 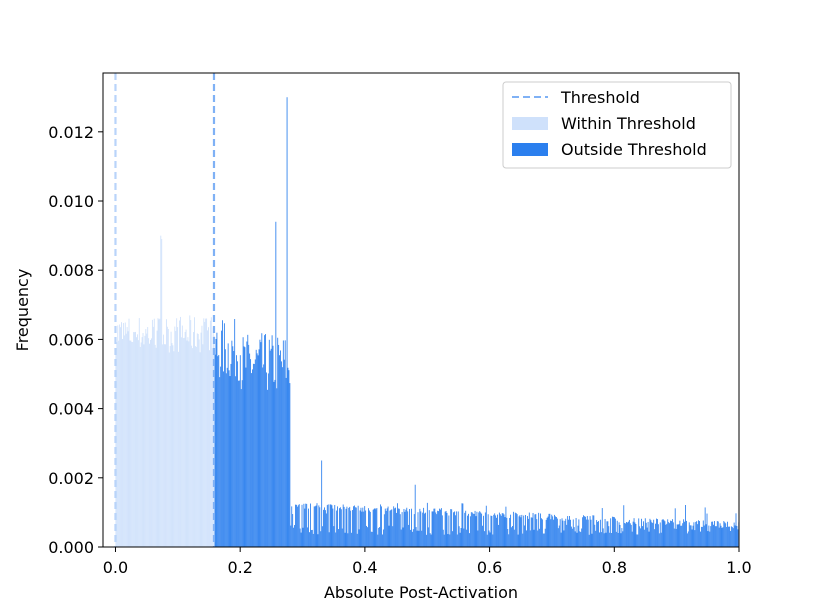 What do you see at coordinates (614, 567) in the screenshot?
I see `x-tick-label: 0.8` at bounding box center [614, 567].